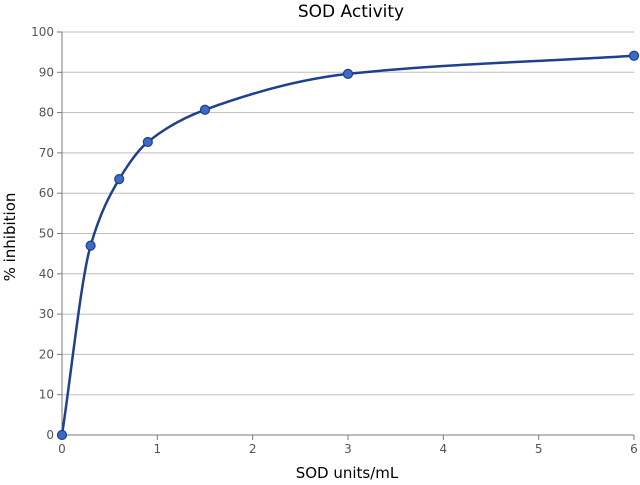 This screenshot has height=485, width=640. What do you see at coordinates (46, 113) in the screenshot?
I see `y-tick-label: 80` at bounding box center [46, 113].